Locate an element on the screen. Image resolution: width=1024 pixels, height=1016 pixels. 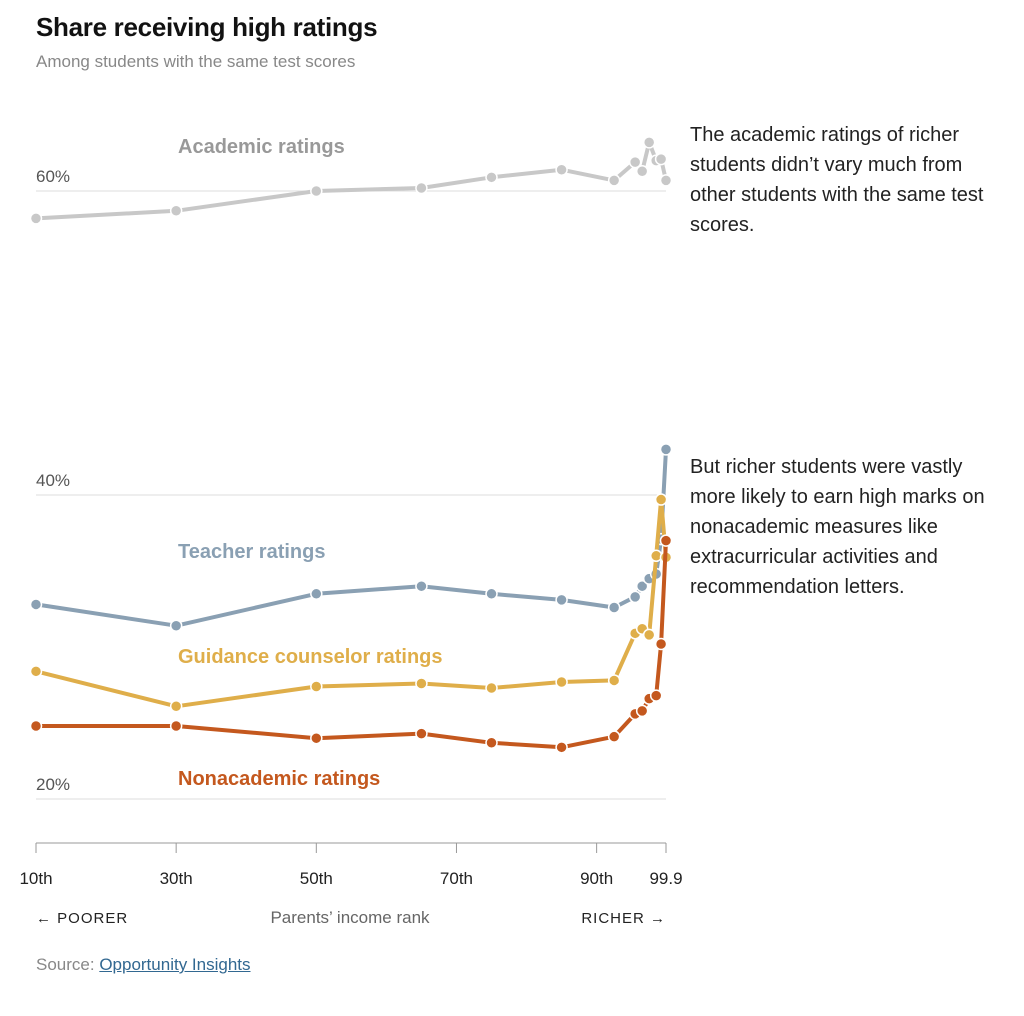
x-tick-label: 99.9 is located at coordinates (665, 878).